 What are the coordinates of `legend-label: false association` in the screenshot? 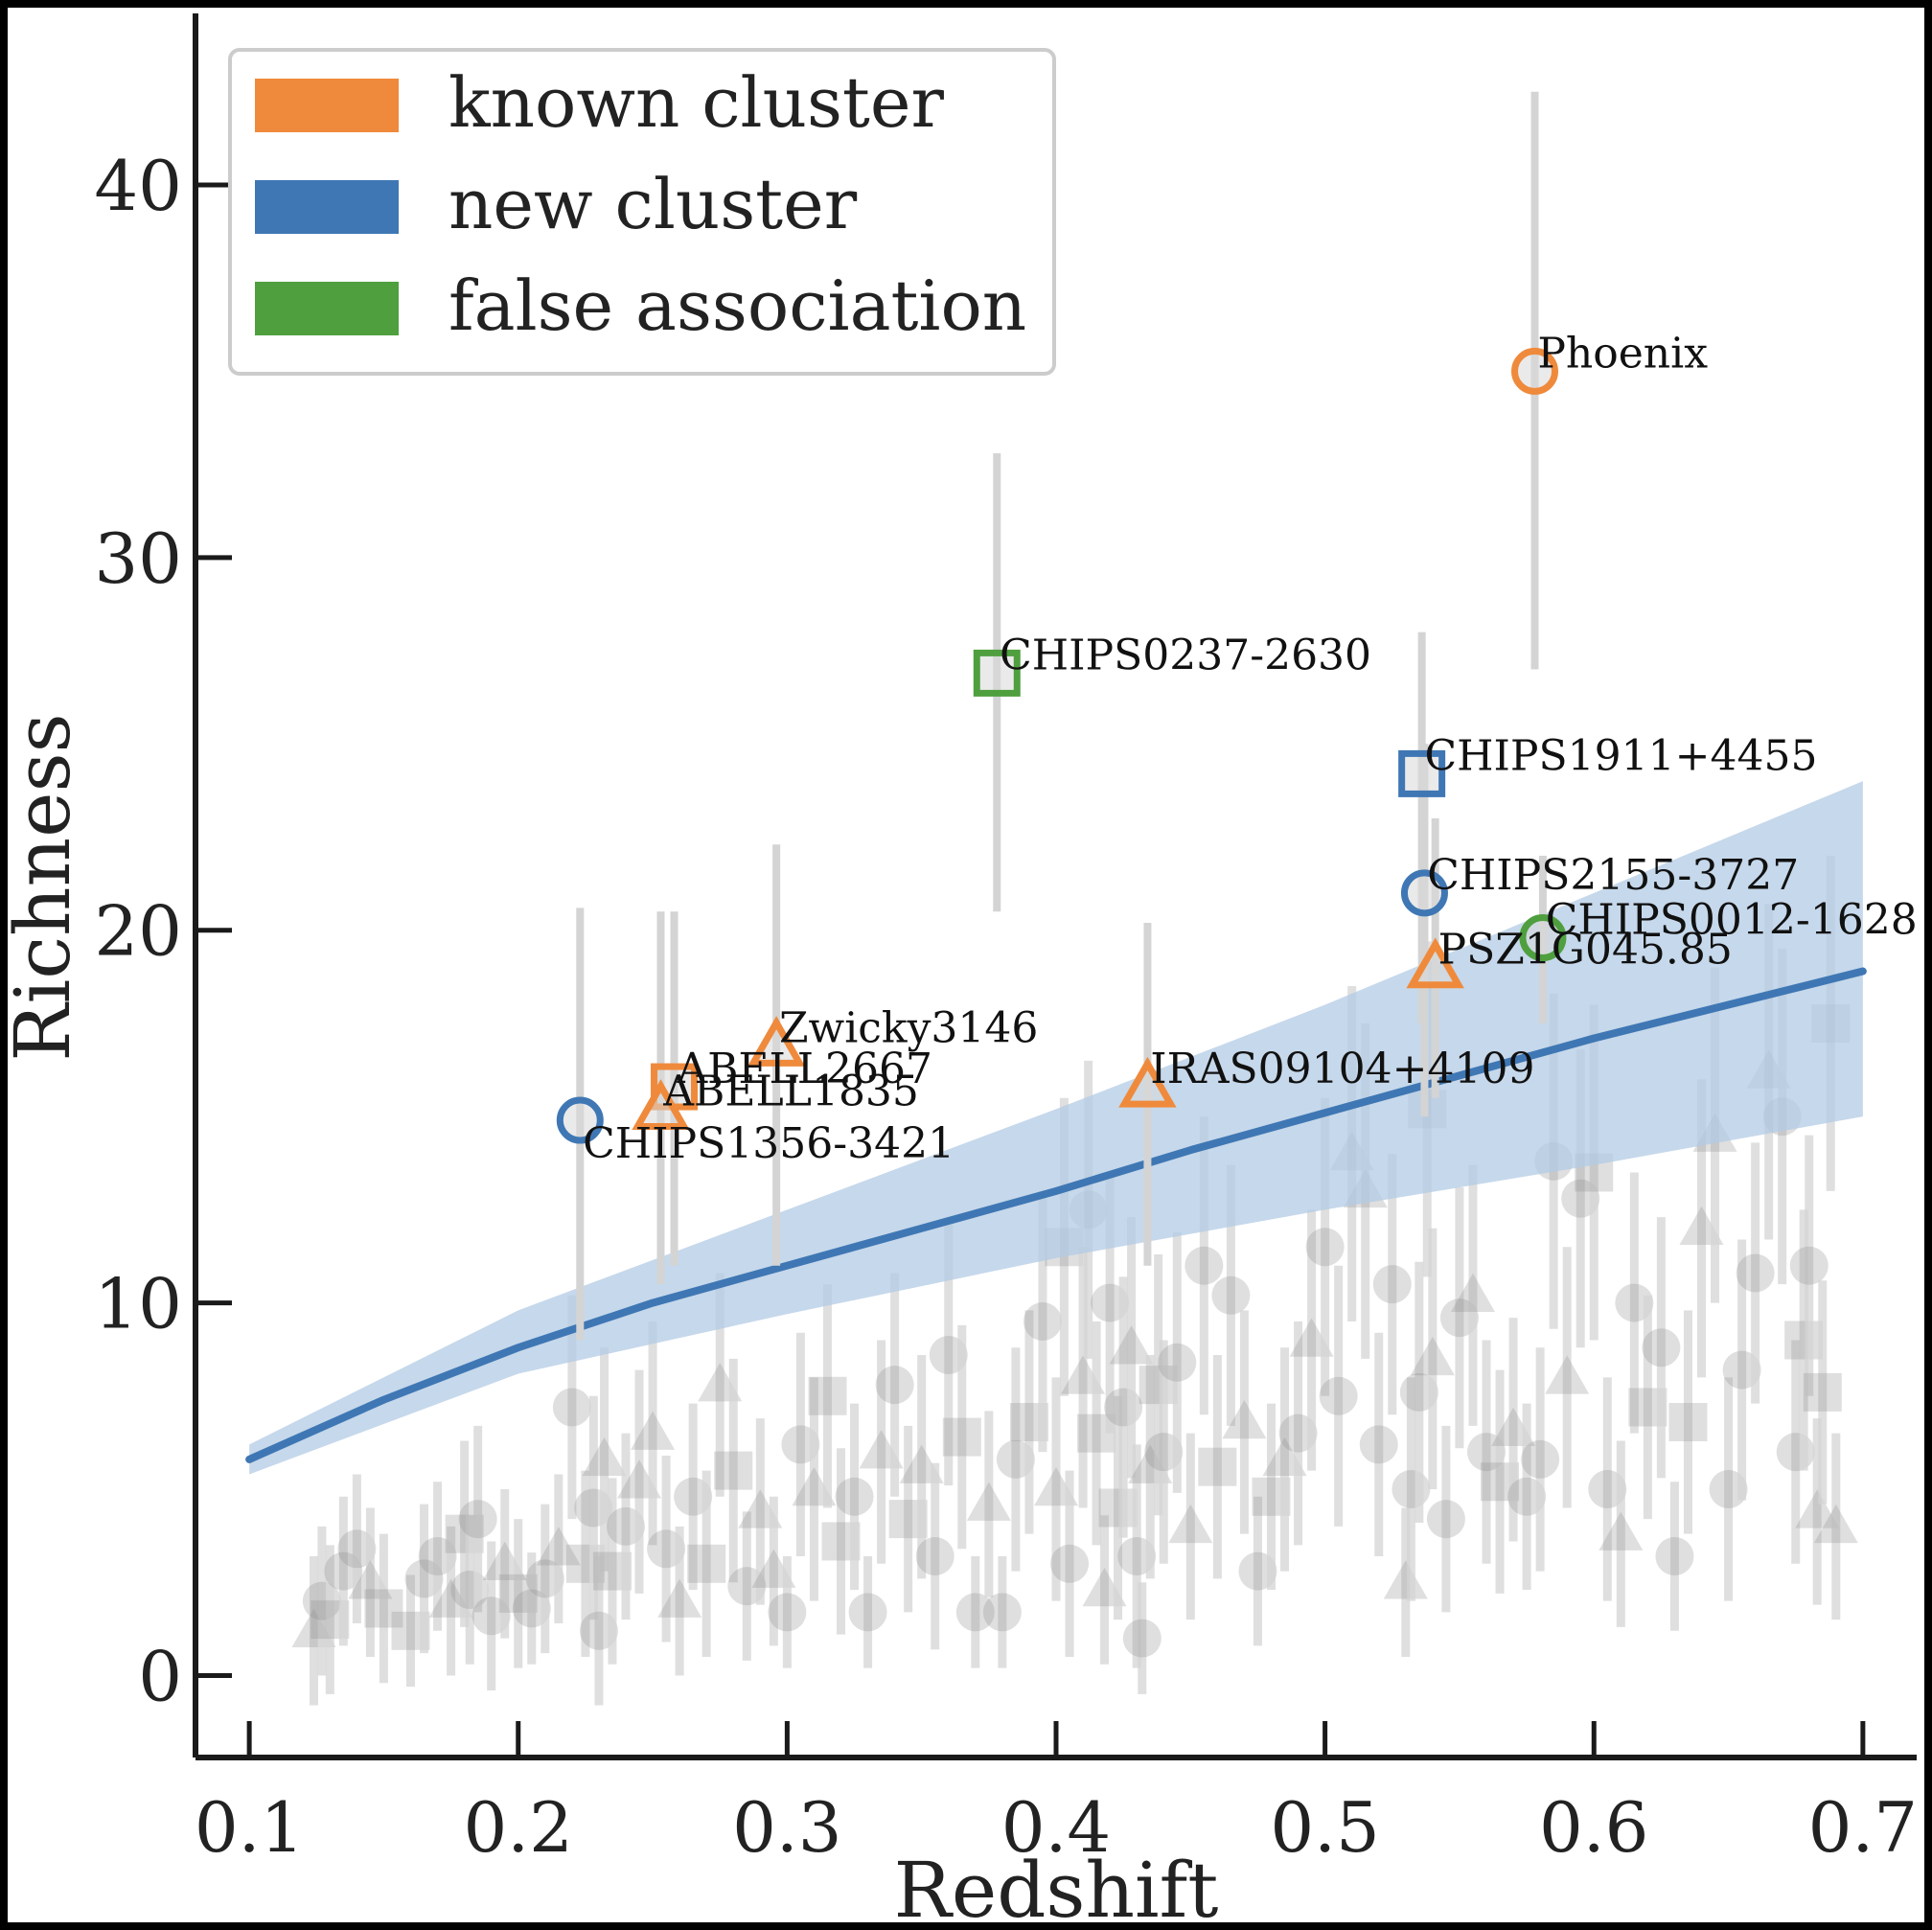 It's located at (737, 305).